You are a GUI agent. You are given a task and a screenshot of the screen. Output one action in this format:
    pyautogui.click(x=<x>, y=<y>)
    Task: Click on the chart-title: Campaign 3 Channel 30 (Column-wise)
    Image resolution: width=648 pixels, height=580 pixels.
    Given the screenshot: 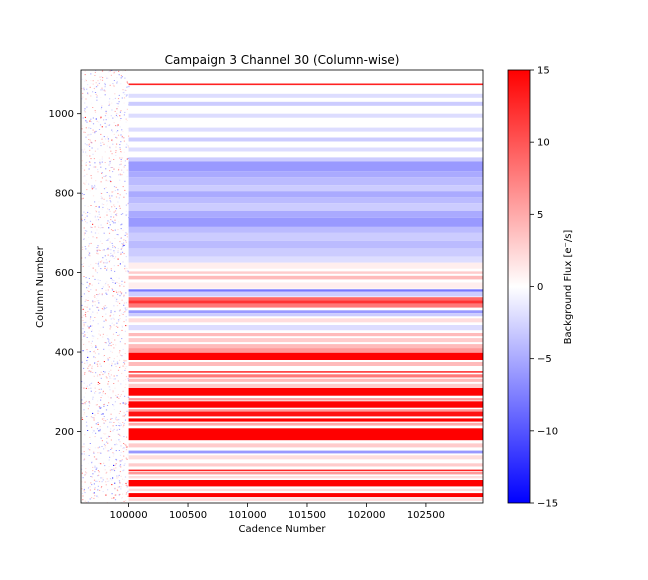 What is the action you would take?
    pyautogui.click(x=282, y=60)
    